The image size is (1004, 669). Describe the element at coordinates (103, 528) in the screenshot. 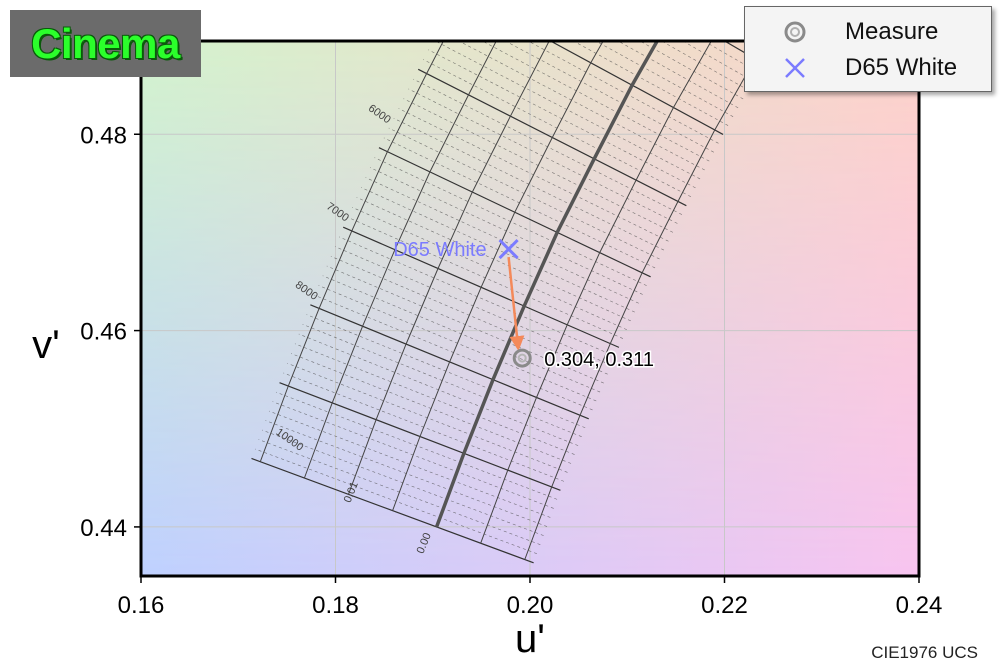

I see `y-tick-label: 0.44` at that location.